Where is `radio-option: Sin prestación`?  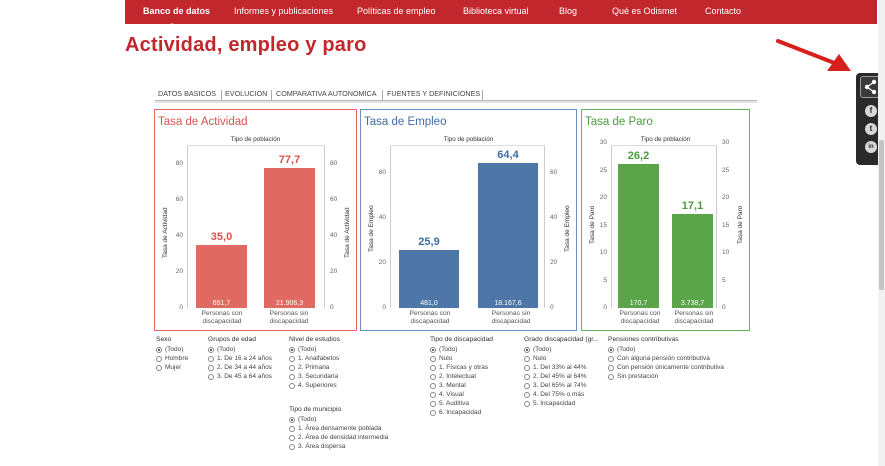 radio-option: Sin prestación is located at coordinates (666, 376).